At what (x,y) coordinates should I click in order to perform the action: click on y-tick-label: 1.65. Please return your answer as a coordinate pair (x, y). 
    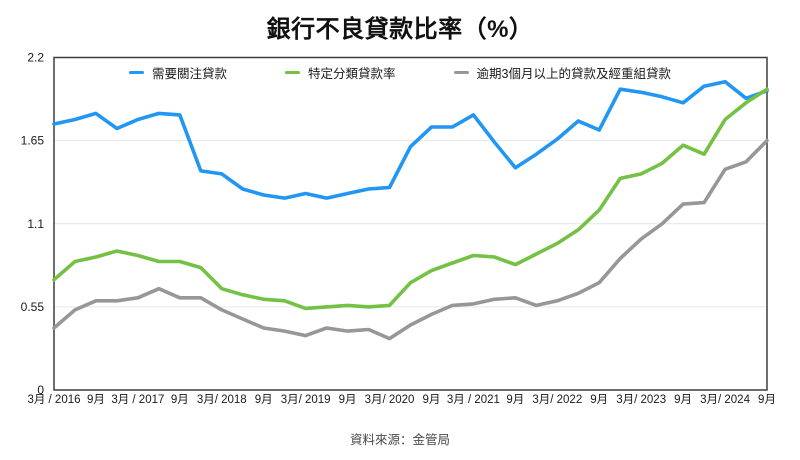
    Looking at the image, I should click on (33, 141).